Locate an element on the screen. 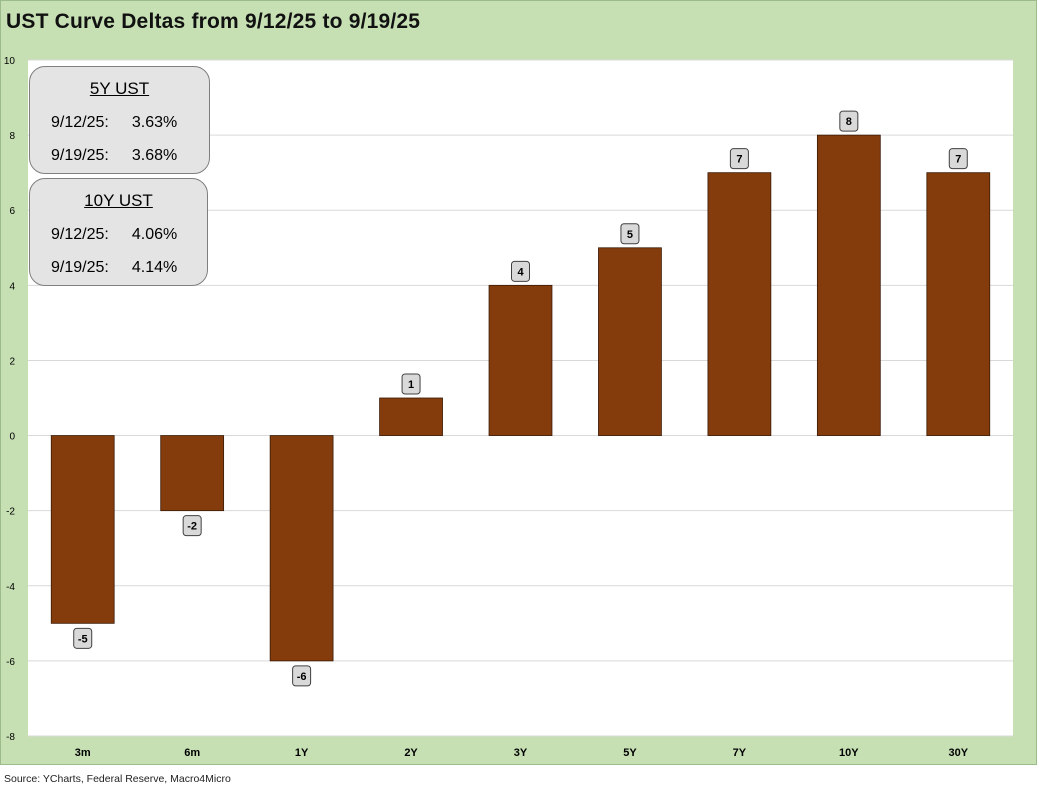  data-label: -5 is located at coordinates (83, 639).